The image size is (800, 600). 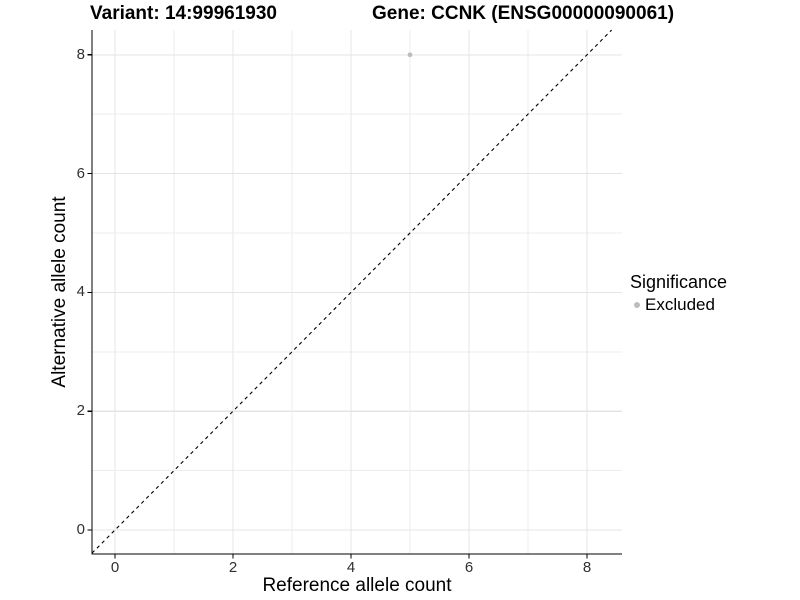 What do you see at coordinates (678, 293) in the screenshot?
I see `legend: Significance Excluded` at bounding box center [678, 293].